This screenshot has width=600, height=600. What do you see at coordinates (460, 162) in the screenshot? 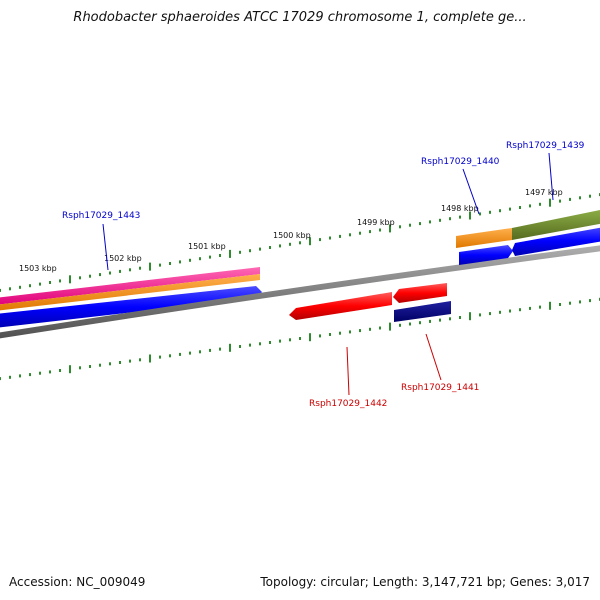
I see `gene-label-1440: Rsph17029_1440` at bounding box center [460, 162].